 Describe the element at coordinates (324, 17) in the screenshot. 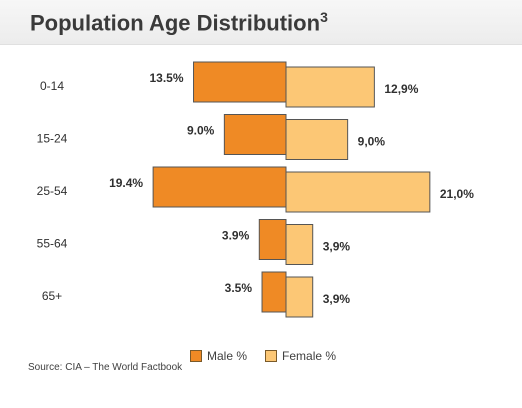

I see `chart-title-superscript: 3` at that location.